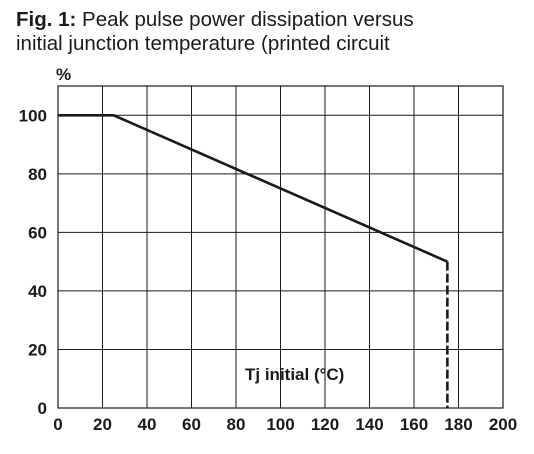 The image size is (534, 454). What do you see at coordinates (46, 19) in the screenshot?
I see `figure-number: Fig. 1:` at bounding box center [46, 19].